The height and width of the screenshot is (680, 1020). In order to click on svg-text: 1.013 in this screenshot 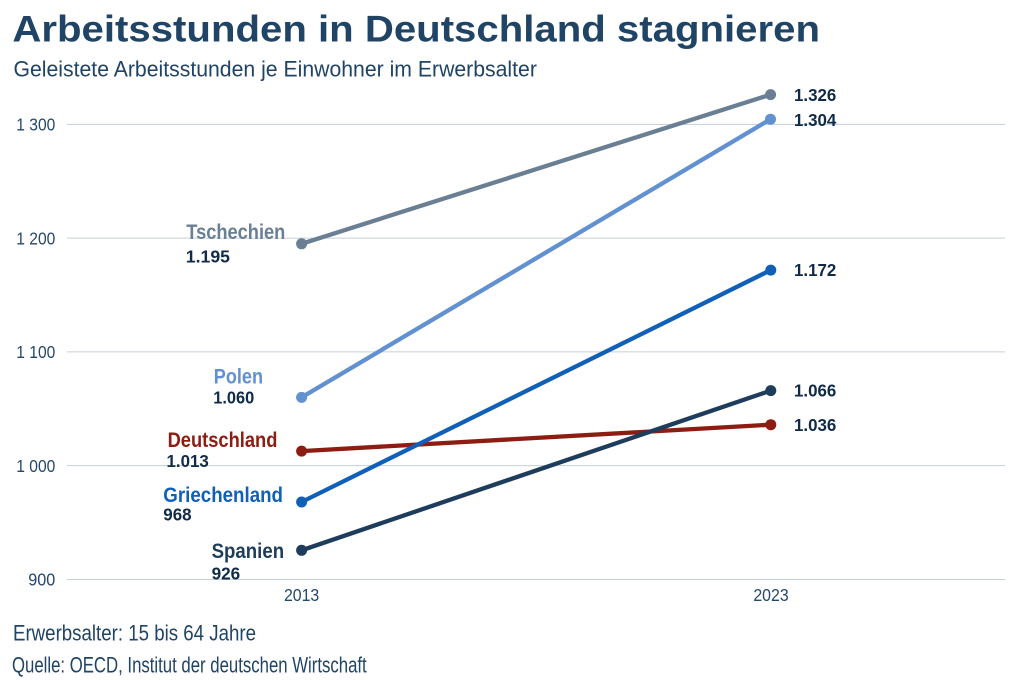, I will do `click(188, 461)`.